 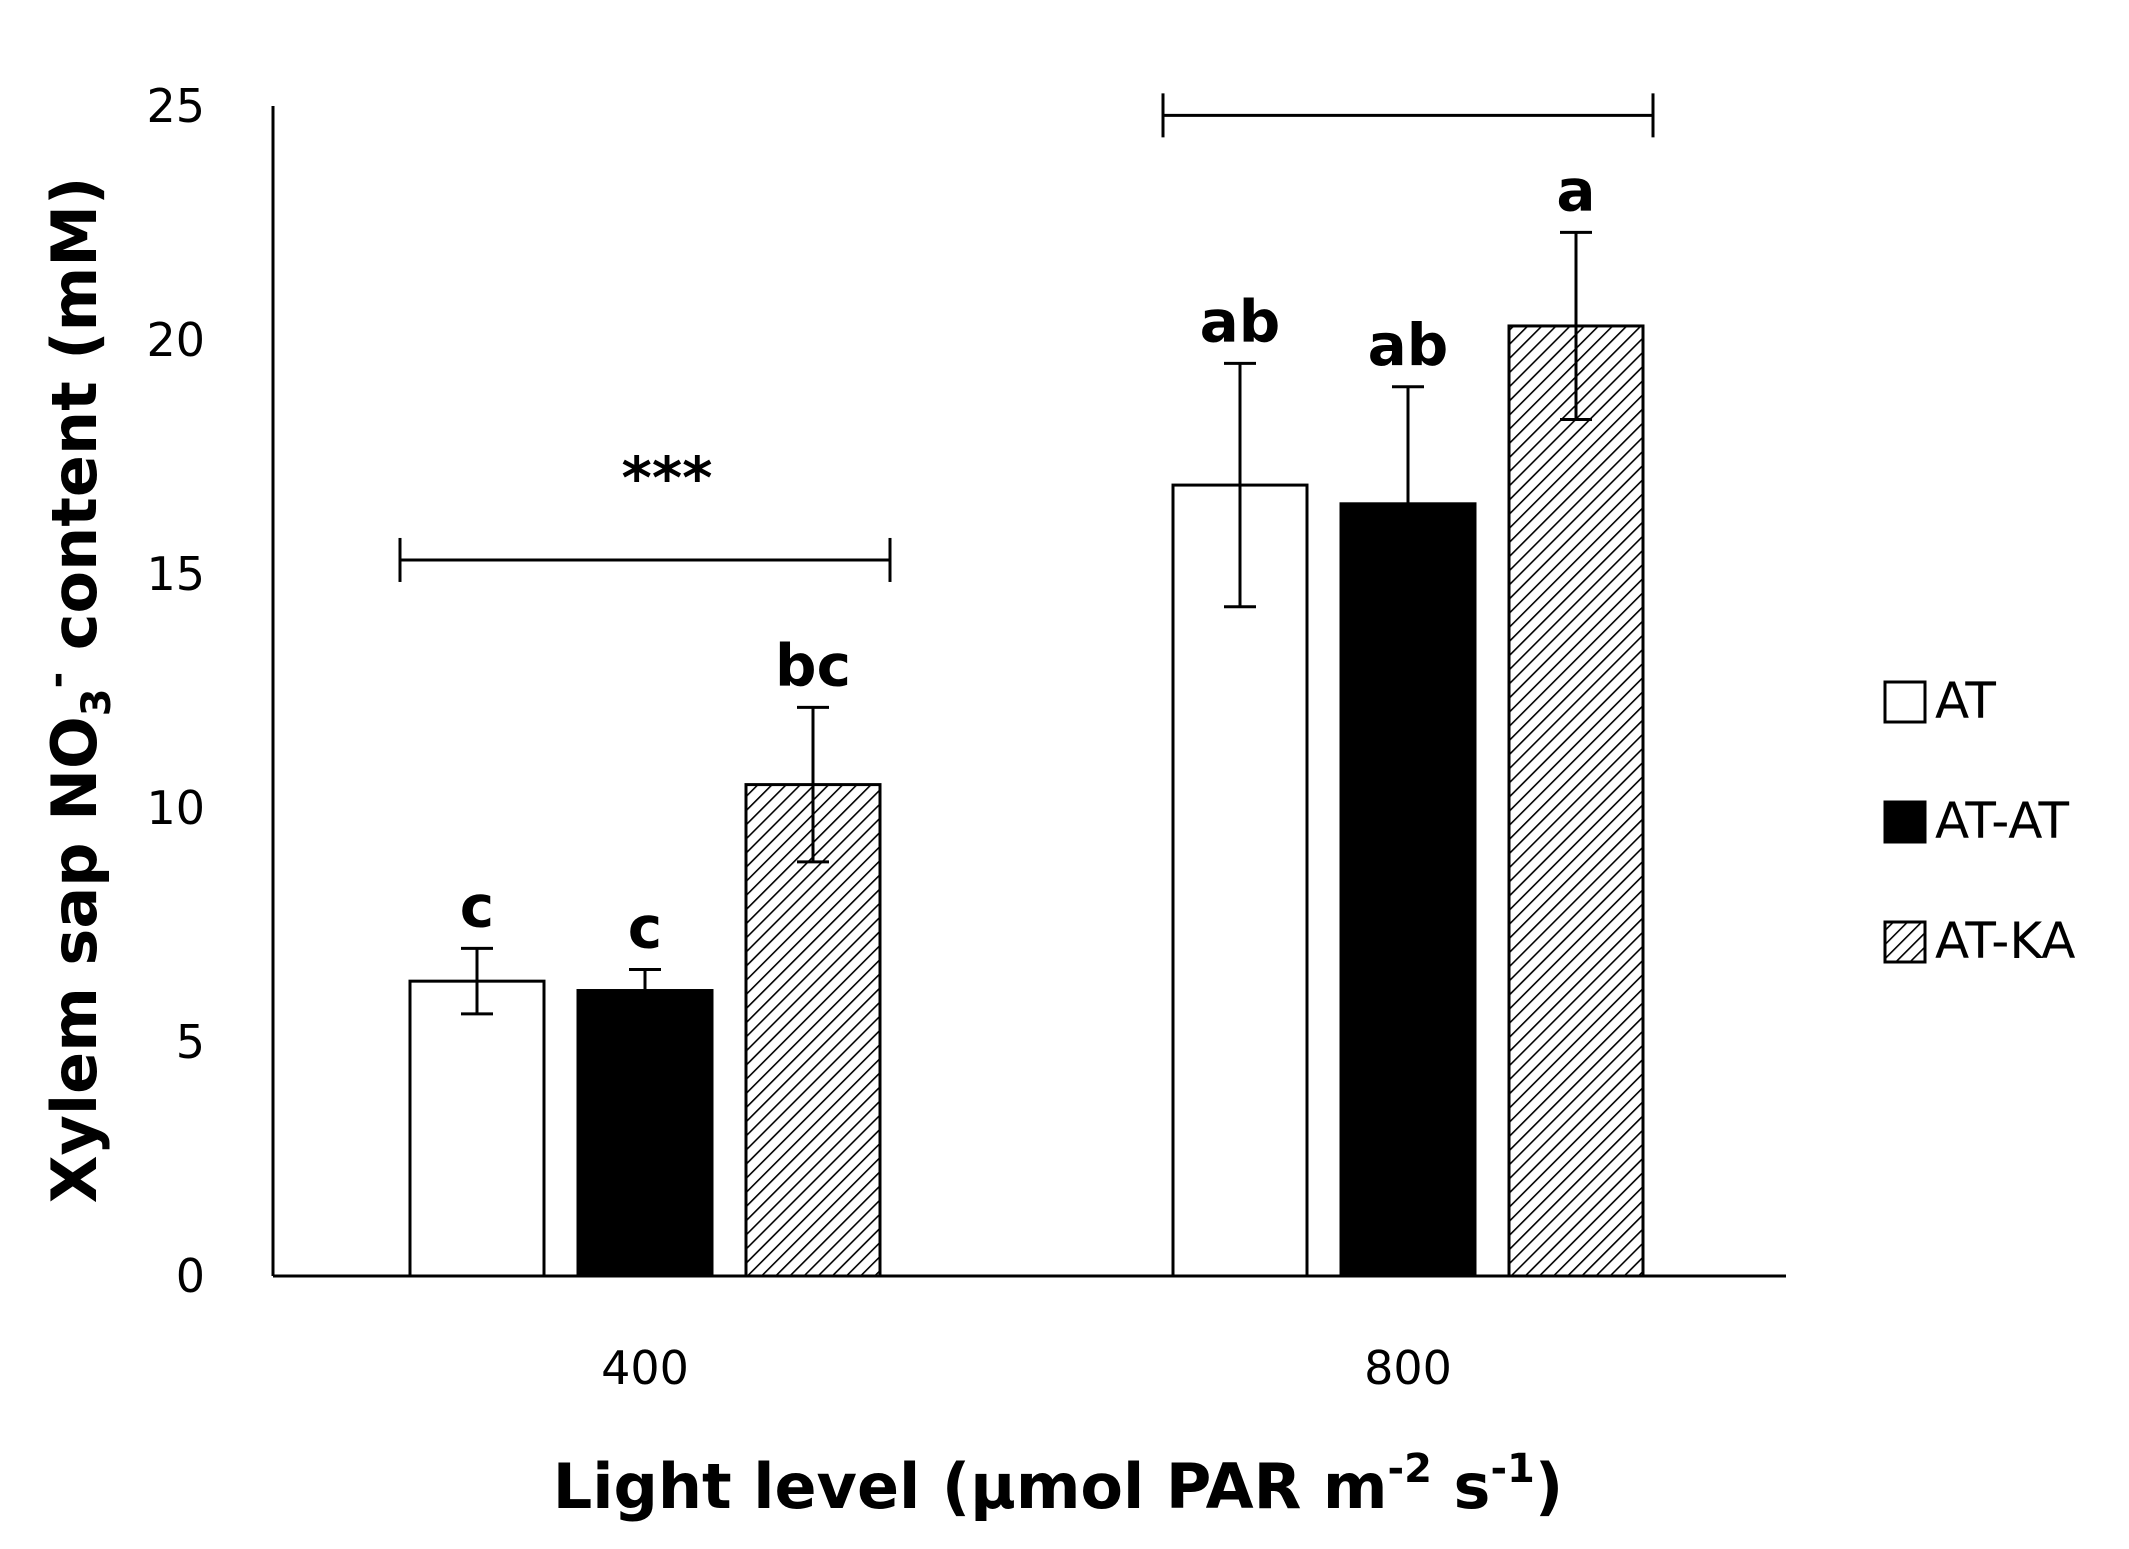 I want to click on x-axis-title-superscript-1: -2, so click(x=1410, y=1469).